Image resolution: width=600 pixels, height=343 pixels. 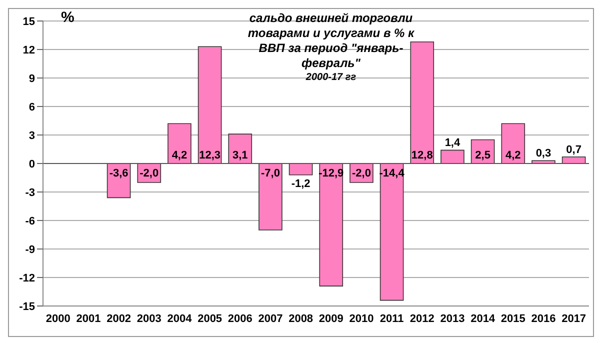 I want to click on y-tick-label: 12, so click(x=28, y=50).